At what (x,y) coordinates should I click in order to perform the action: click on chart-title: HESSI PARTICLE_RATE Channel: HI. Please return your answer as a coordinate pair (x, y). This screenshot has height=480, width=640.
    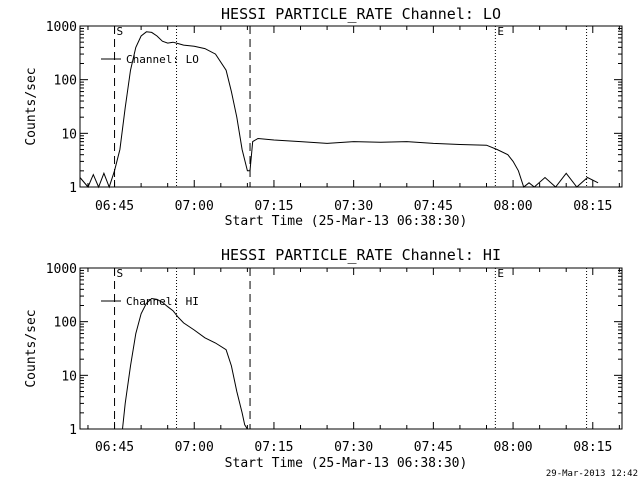
    Looking at the image, I should click on (361, 255).